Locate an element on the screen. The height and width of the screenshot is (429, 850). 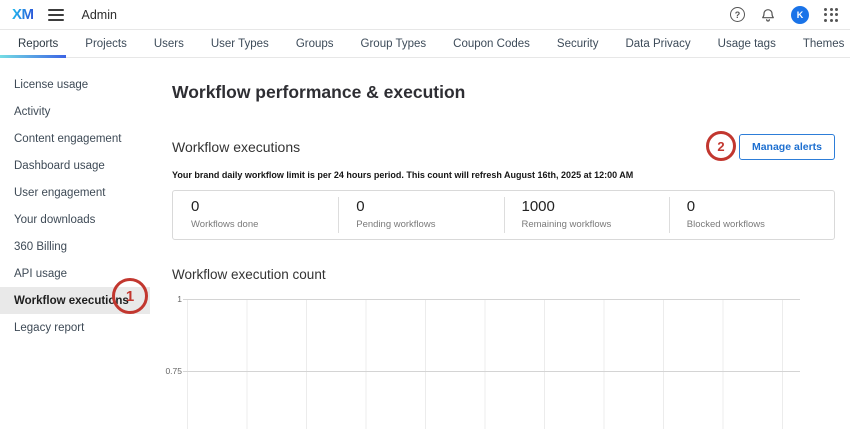
manage-alerts-button: Manage alerts is located at coordinates (786, 147).